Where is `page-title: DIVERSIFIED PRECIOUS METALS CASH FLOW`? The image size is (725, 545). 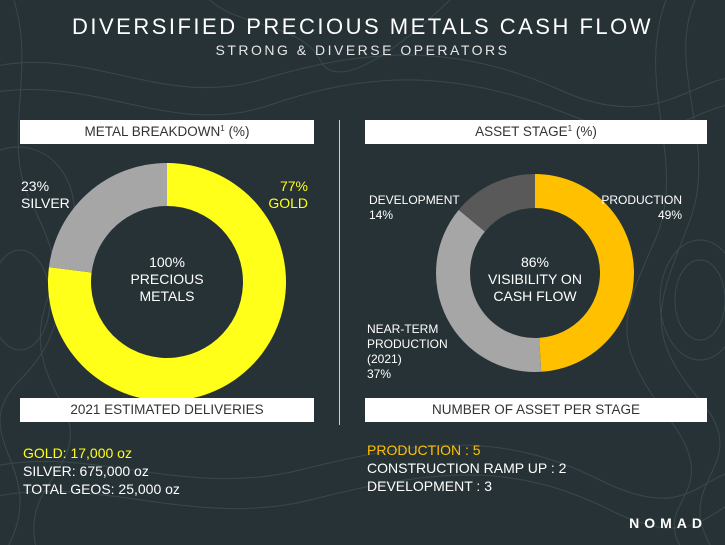 page-title: DIVERSIFIED PRECIOUS METALS CASH FLOW is located at coordinates (362, 26).